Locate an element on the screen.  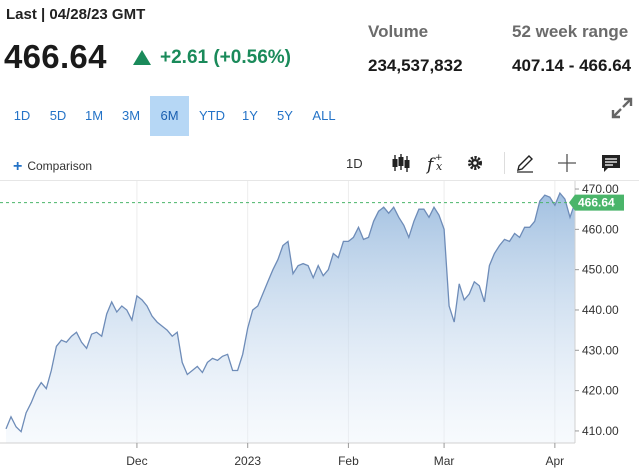
toolbar-separator is located at coordinates (319, 180).